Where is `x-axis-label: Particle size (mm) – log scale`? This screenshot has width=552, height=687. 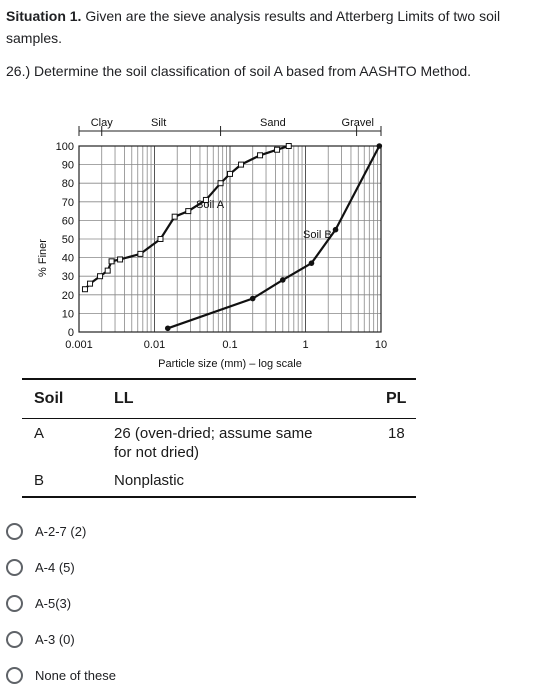
x-axis-label: Particle size (mm) – log scale is located at coordinates (230, 364).